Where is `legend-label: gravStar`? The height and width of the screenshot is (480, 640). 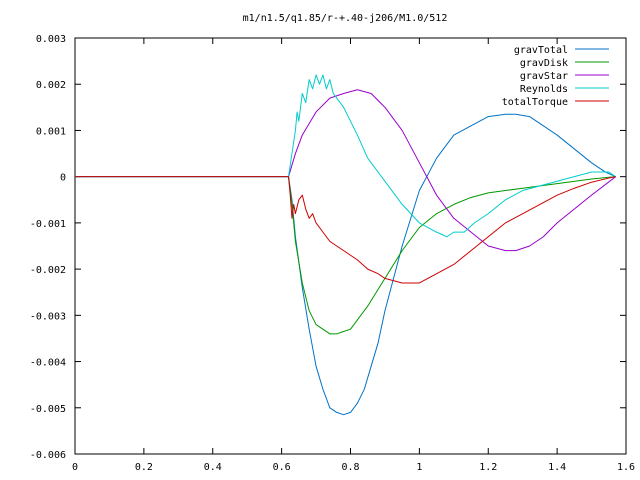 legend-label: gravStar is located at coordinates (544, 76).